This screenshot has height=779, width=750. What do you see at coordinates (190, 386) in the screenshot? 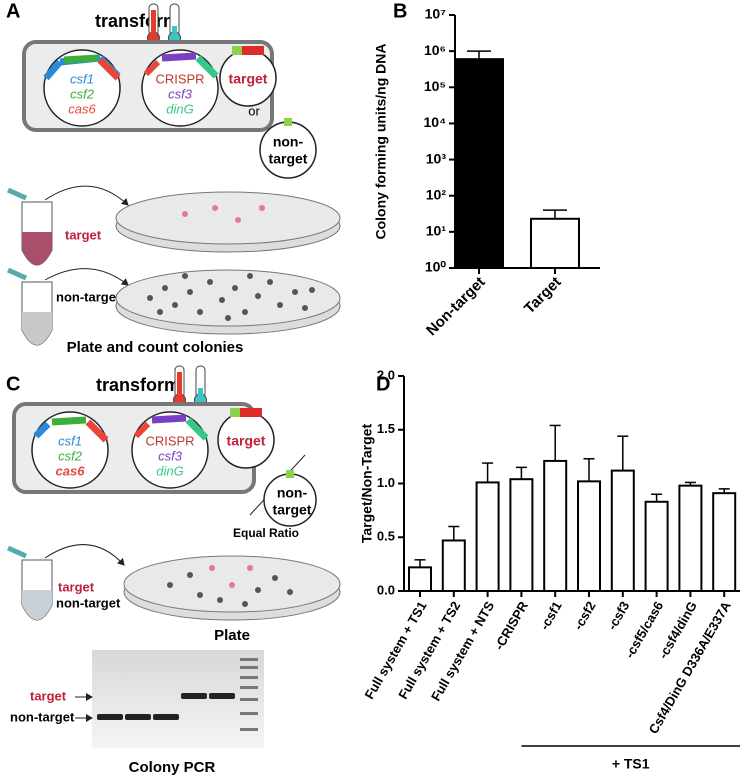
I see `thermometers` at bounding box center [190, 386].